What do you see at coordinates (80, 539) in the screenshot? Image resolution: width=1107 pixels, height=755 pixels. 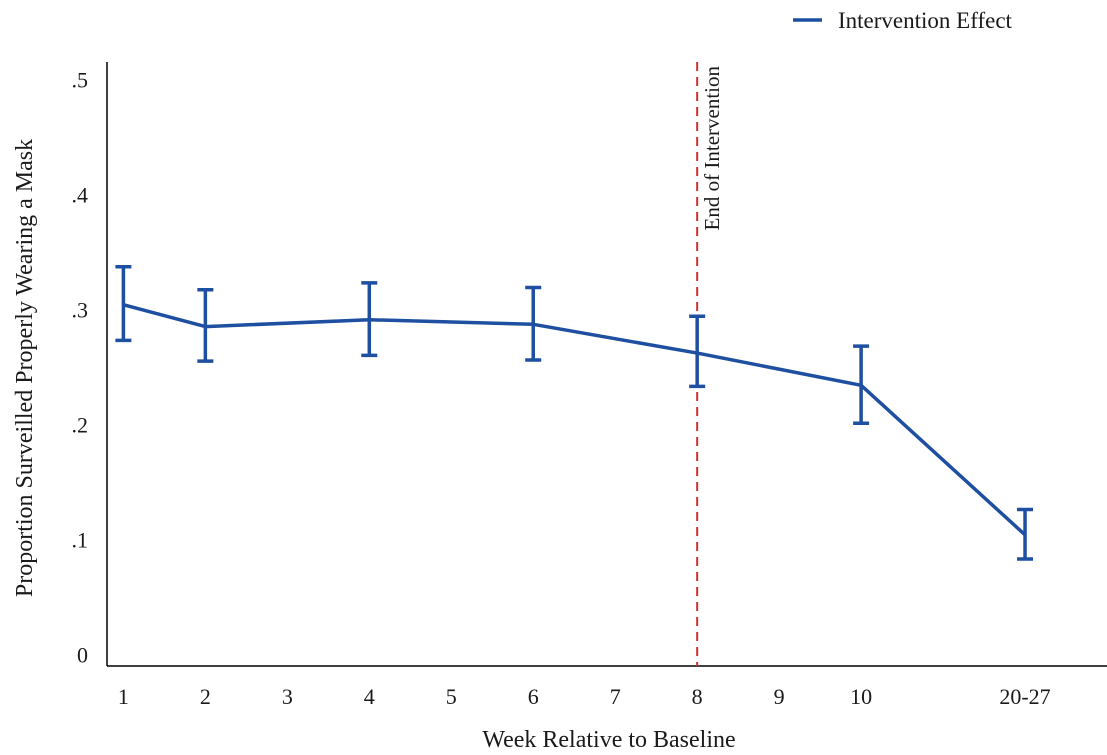 I see `y-tick-label: .1` at bounding box center [80, 539].